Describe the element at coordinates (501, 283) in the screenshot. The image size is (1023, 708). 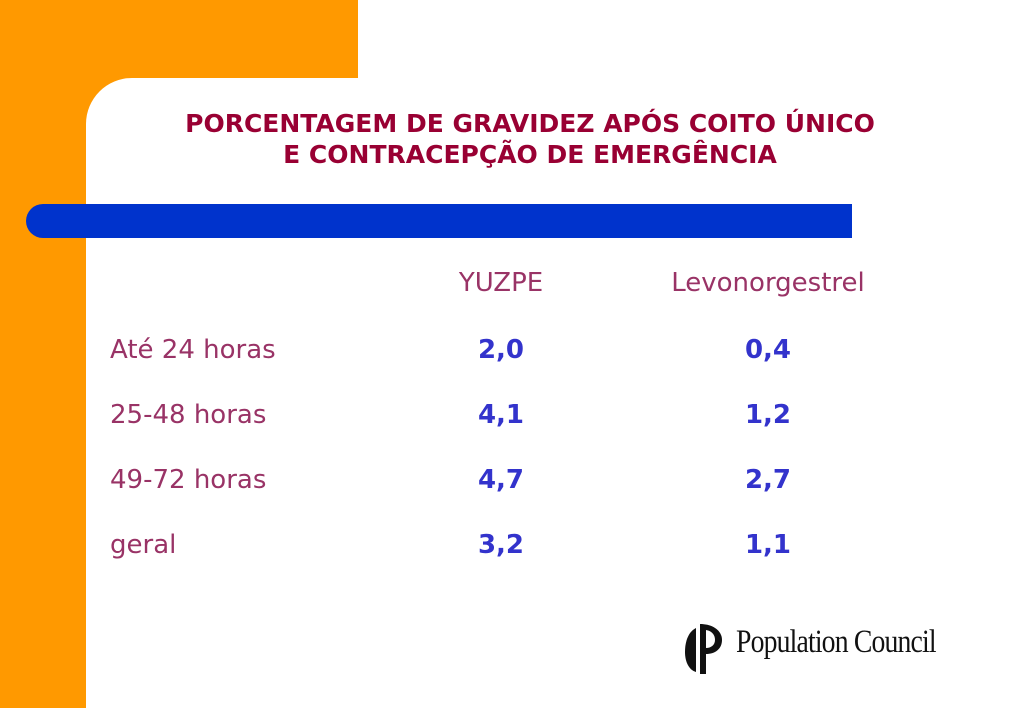
I see `column-header-yuzpe: YUZPE` at that location.